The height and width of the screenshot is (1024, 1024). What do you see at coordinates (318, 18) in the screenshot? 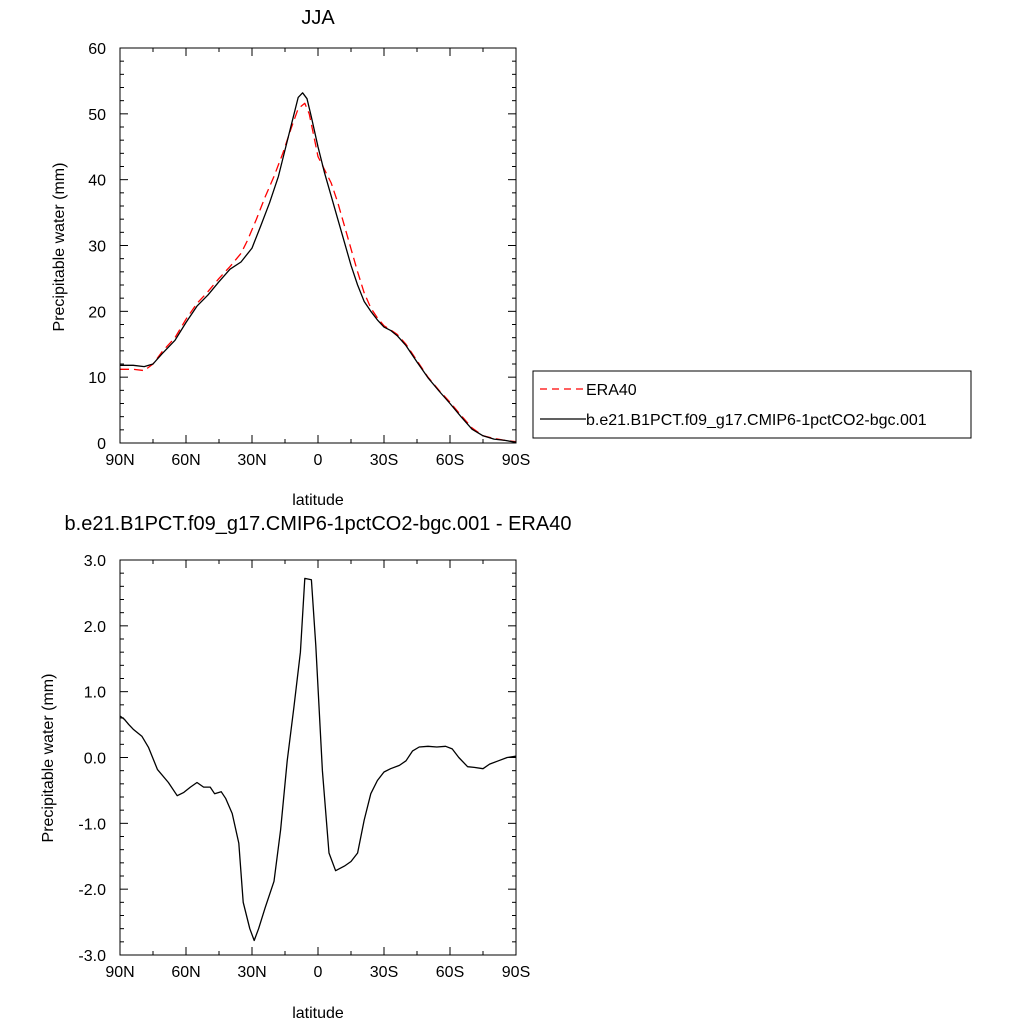
I see `chart-title: JJA` at bounding box center [318, 18].